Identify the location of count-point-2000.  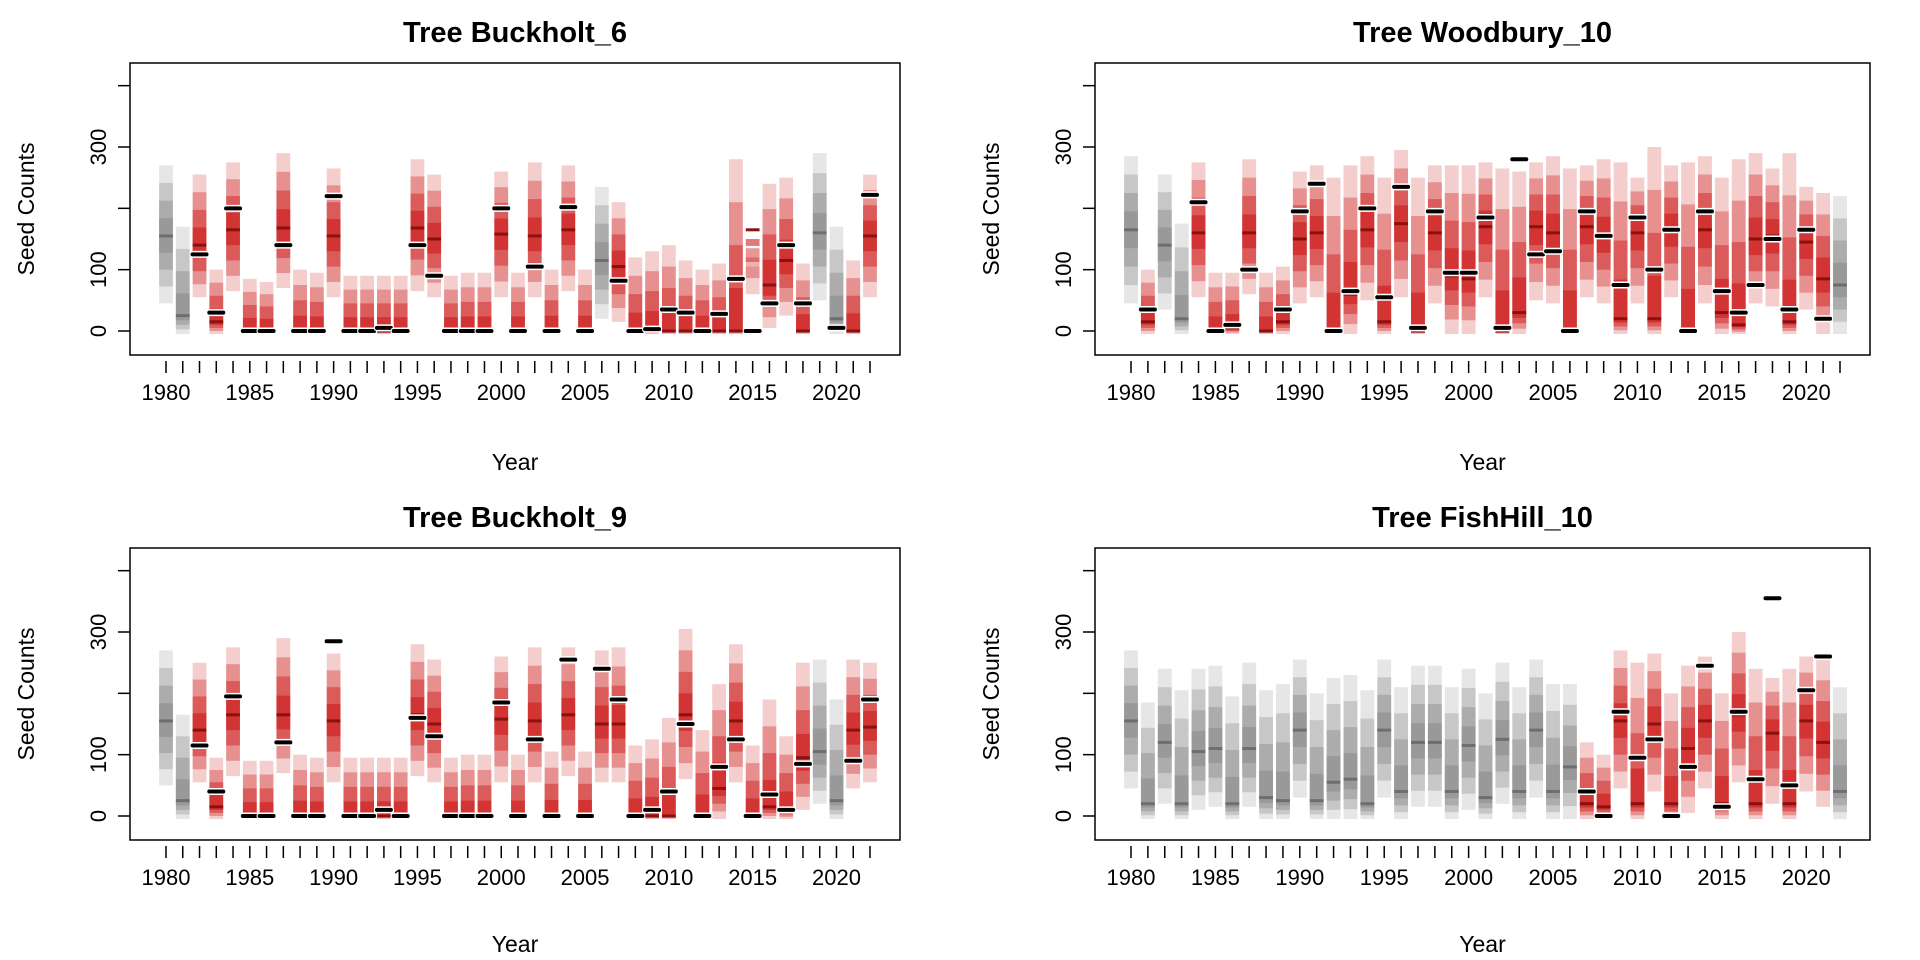
(1468, 272).